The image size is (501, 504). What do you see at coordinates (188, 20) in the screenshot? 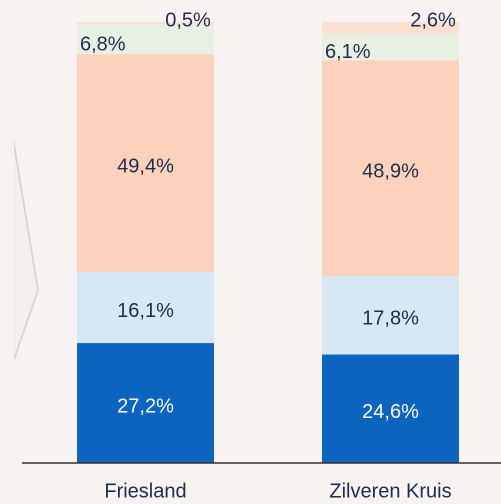
I see `value-label: 0,5%` at bounding box center [188, 20].